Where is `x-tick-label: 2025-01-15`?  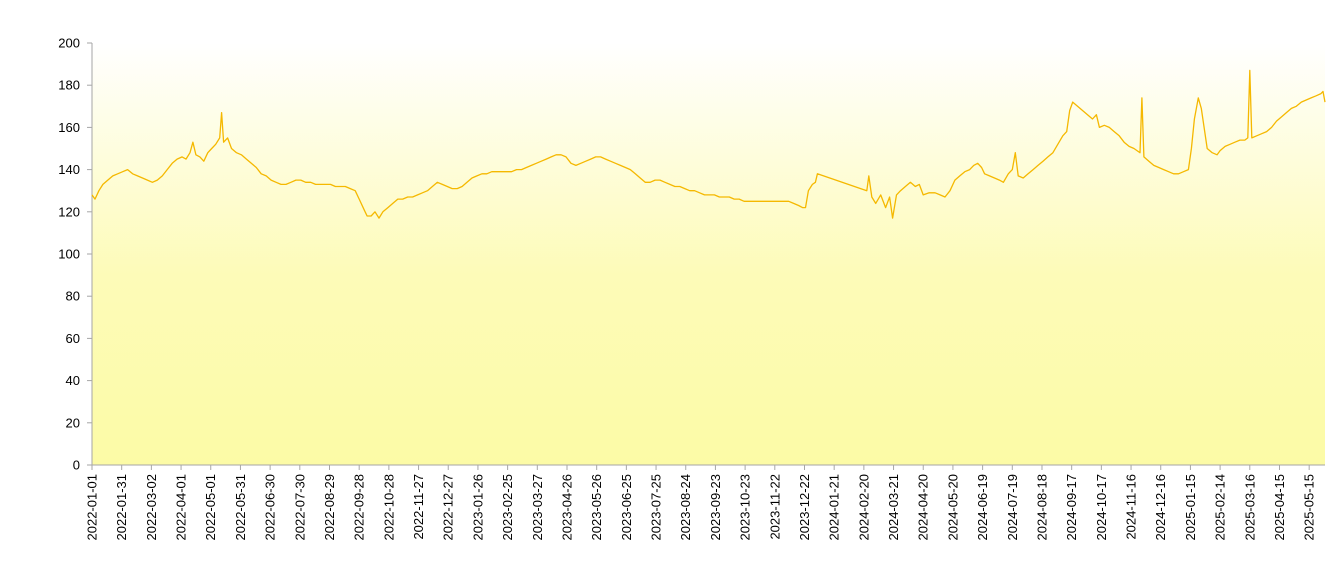
x-tick-label: 2025-01-15 is located at coordinates (1190, 507).